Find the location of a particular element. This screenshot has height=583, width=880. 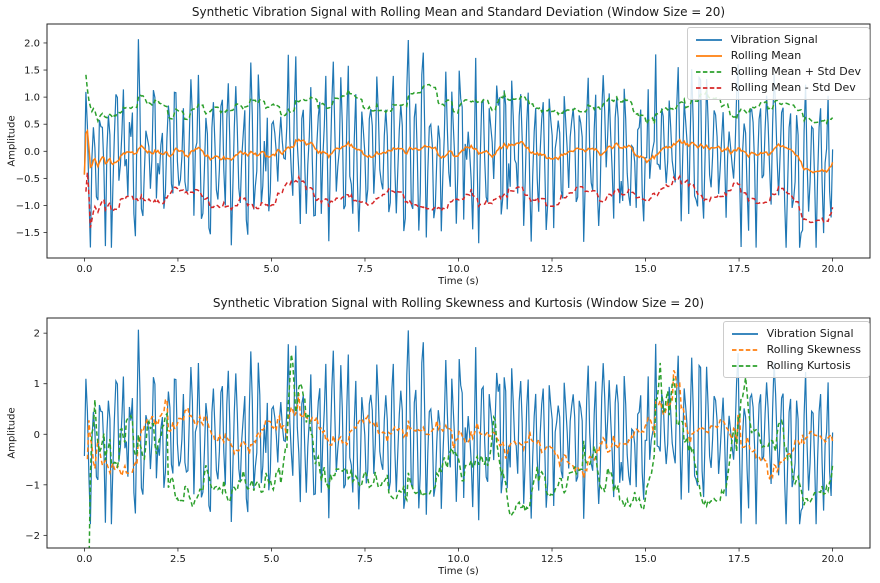

top-y-axis-label: Amplitude is located at coordinates (12, 141).